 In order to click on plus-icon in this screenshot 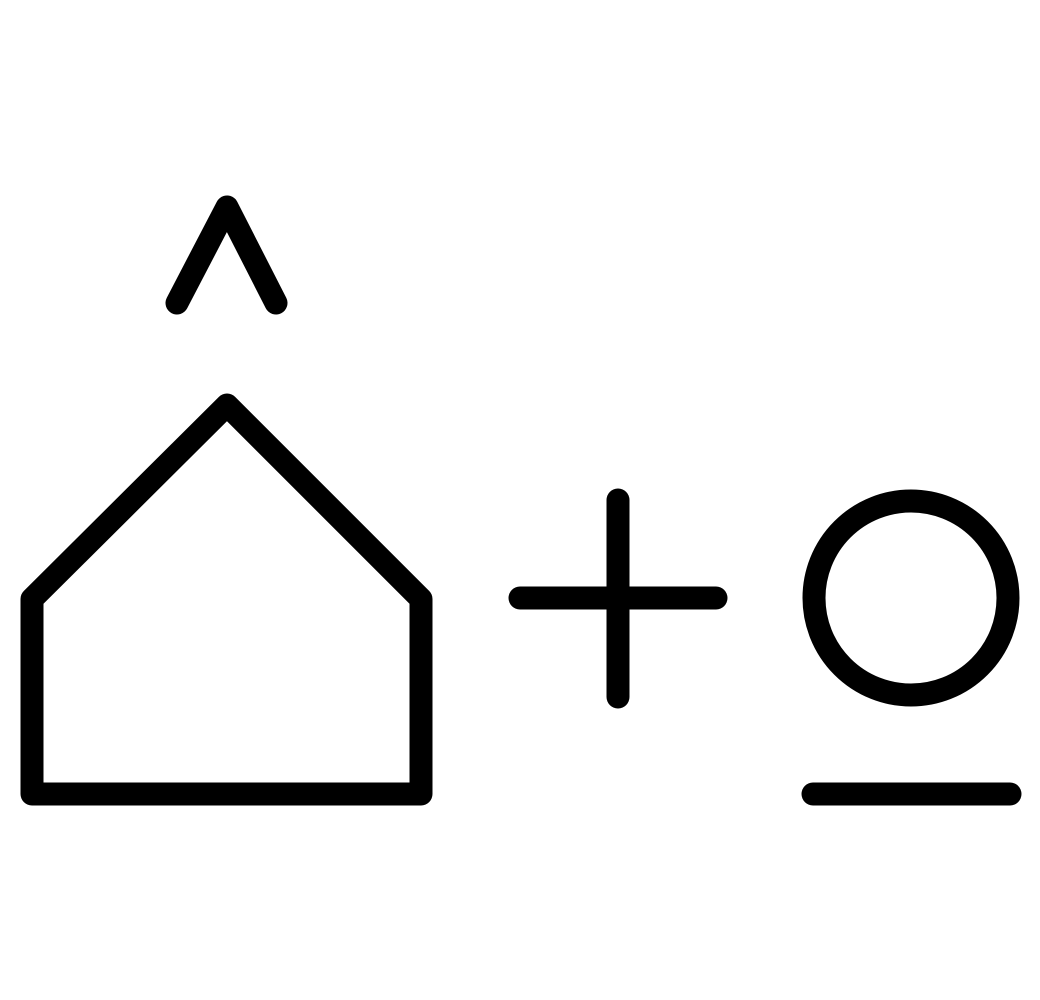, I will do `click(618, 598)`.